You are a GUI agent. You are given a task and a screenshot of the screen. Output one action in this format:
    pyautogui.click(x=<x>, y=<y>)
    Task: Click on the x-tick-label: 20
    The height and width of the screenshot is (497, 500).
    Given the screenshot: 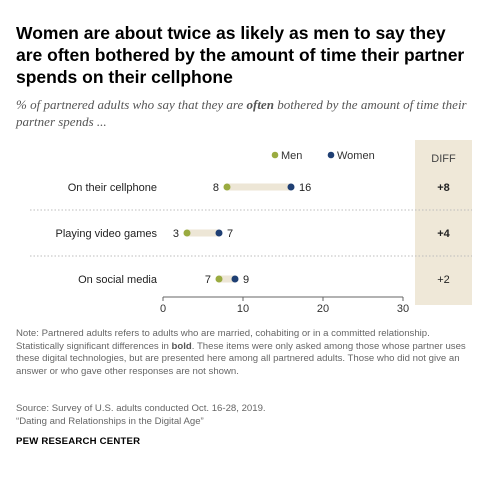 What is the action you would take?
    pyautogui.click(x=323, y=309)
    